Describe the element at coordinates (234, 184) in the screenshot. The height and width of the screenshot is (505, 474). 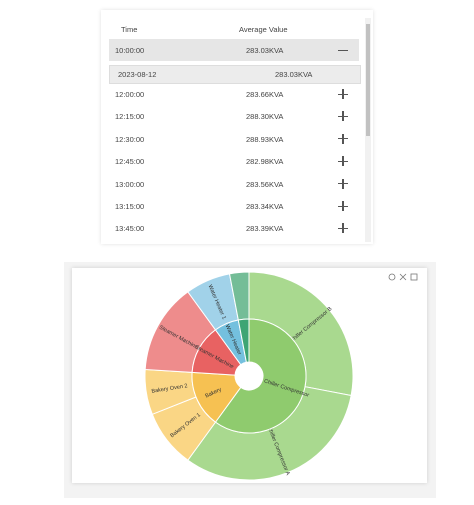
I see `table-row: 13:00:00 283.56KVA` at that location.